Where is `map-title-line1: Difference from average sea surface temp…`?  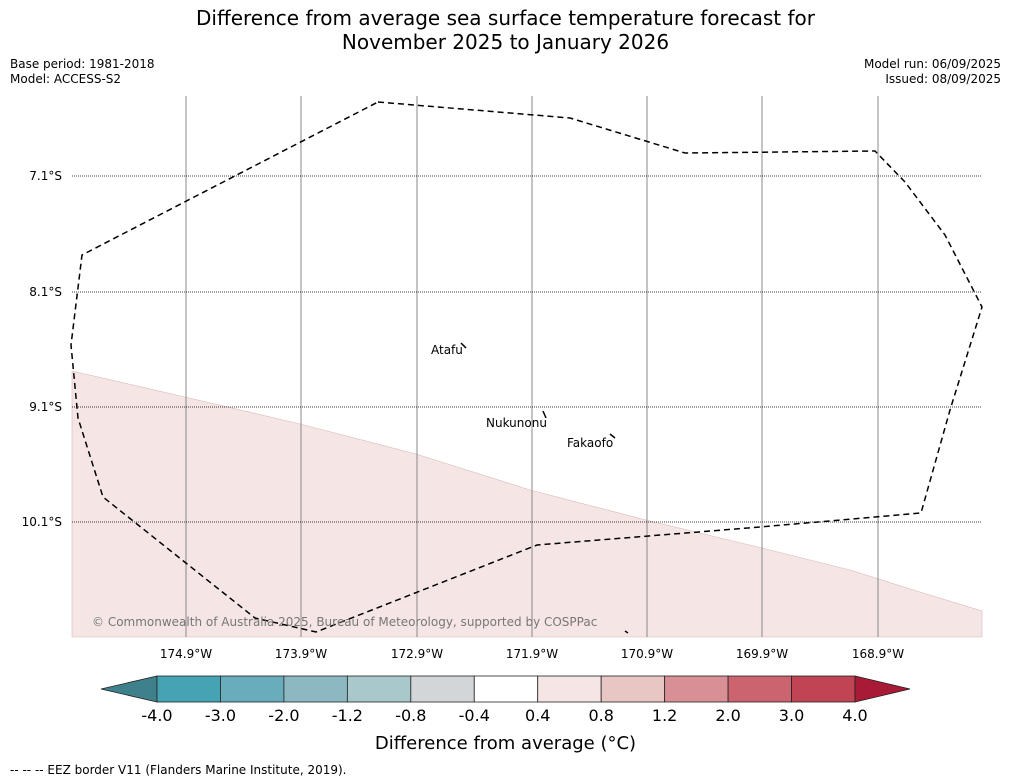 map-title-line1: Difference from average sea surface temp… is located at coordinates (505, 18).